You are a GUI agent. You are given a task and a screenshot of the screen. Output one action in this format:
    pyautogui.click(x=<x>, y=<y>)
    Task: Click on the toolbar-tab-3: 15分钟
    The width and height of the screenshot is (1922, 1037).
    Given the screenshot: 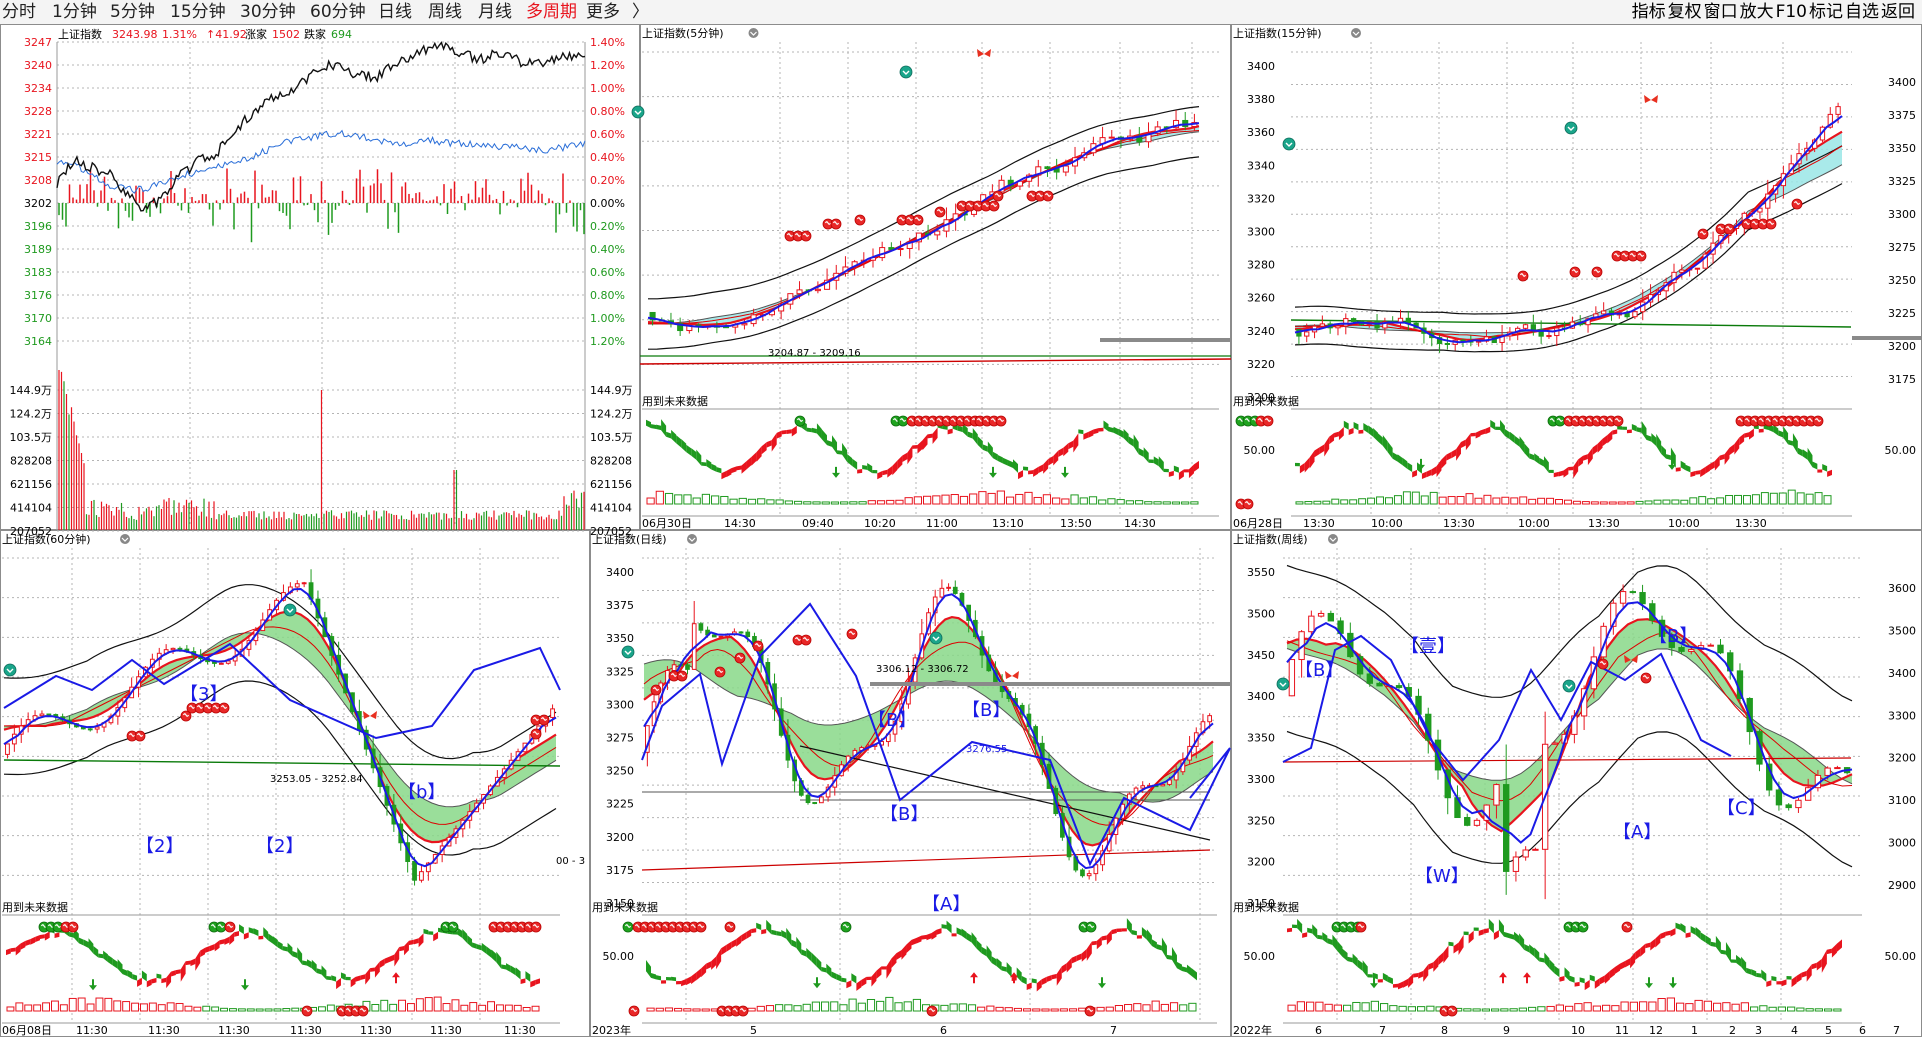 What is the action you would take?
    pyautogui.click(x=198, y=12)
    